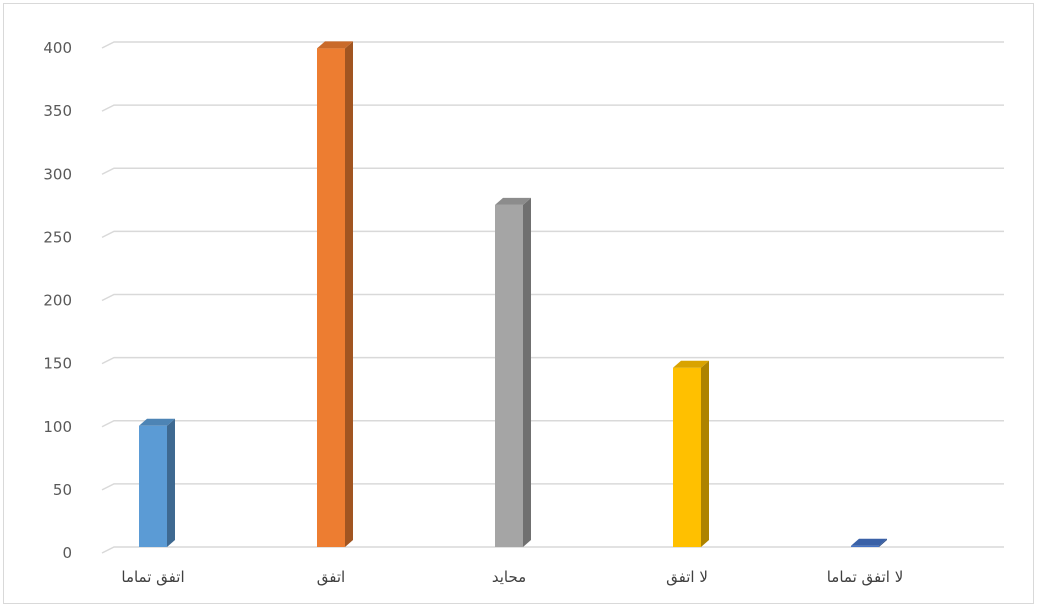 This screenshot has width=1039, height=608. Describe the element at coordinates (865, 577) in the screenshot. I see `x-category-label: لا اتفق تماما` at that location.